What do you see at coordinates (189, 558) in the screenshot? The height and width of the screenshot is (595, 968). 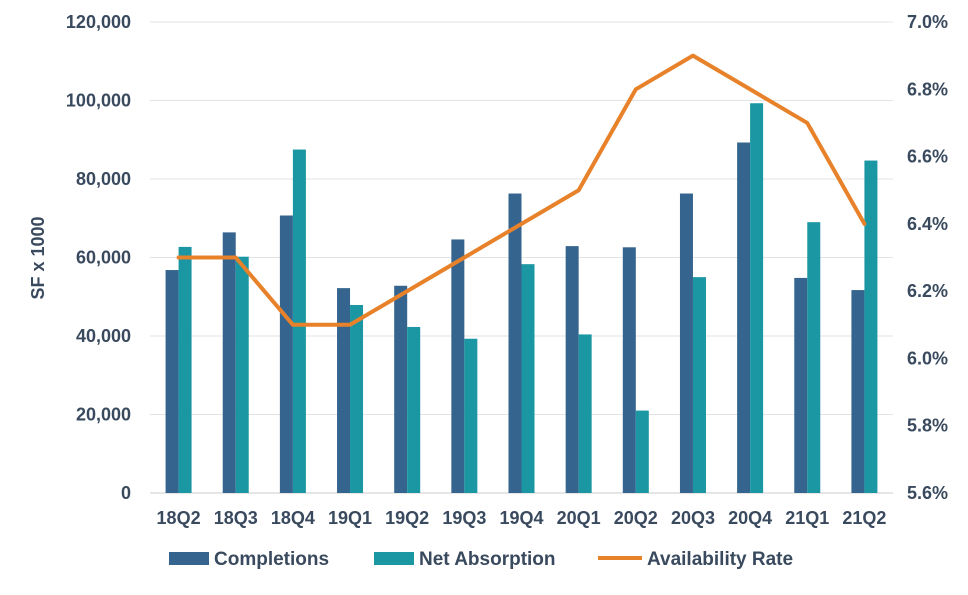 I see `legend-swatch-completions` at bounding box center [189, 558].